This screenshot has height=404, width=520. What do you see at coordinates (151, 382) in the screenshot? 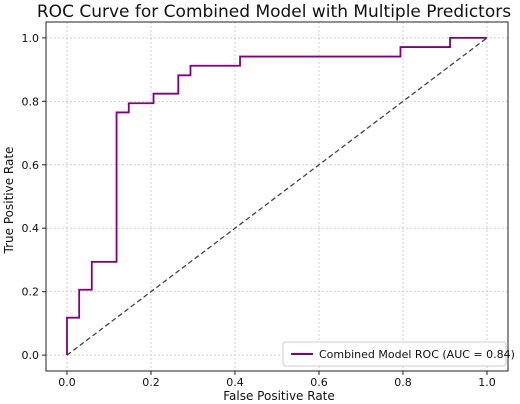
I see `x-tick-label: 0.2` at bounding box center [151, 382].